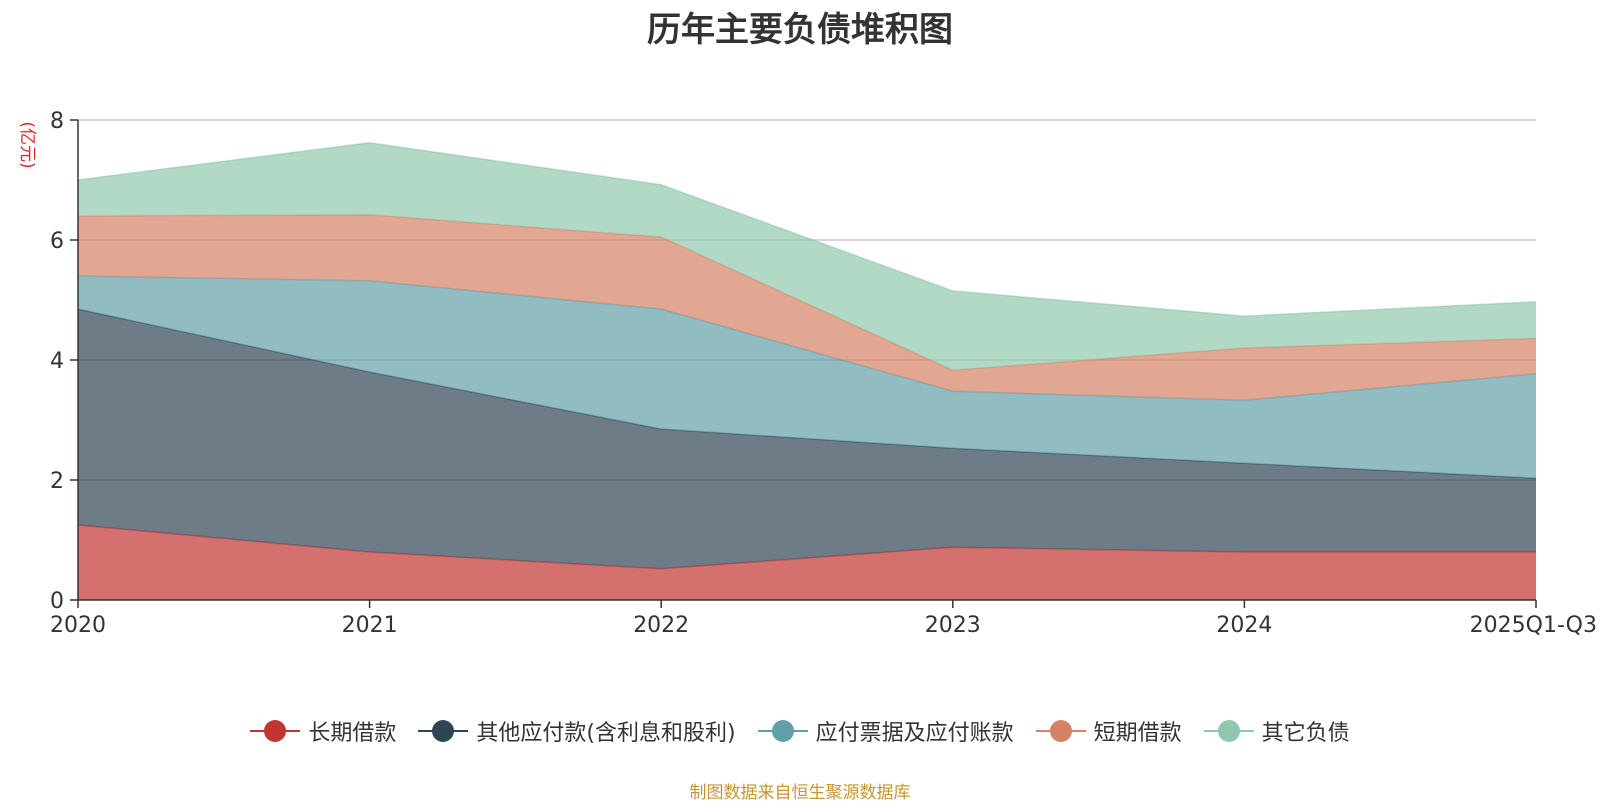 This screenshot has height=803, width=1600. What do you see at coordinates (27, 144) in the screenshot?
I see `y-unit-label: (亿元)` at bounding box center [27, 144].